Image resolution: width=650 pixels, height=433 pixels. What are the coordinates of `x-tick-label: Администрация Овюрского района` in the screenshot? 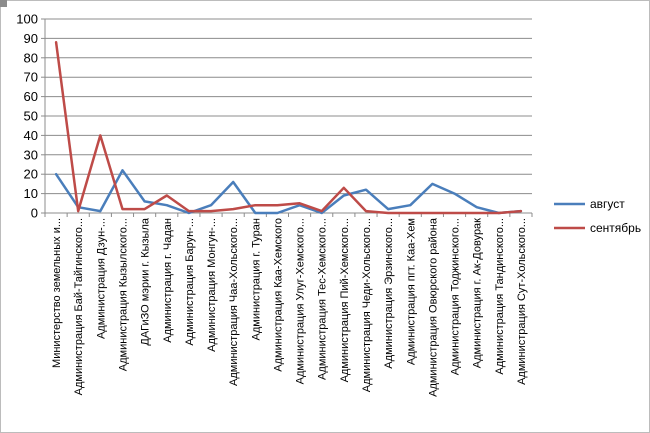 It's located at (433, 307).